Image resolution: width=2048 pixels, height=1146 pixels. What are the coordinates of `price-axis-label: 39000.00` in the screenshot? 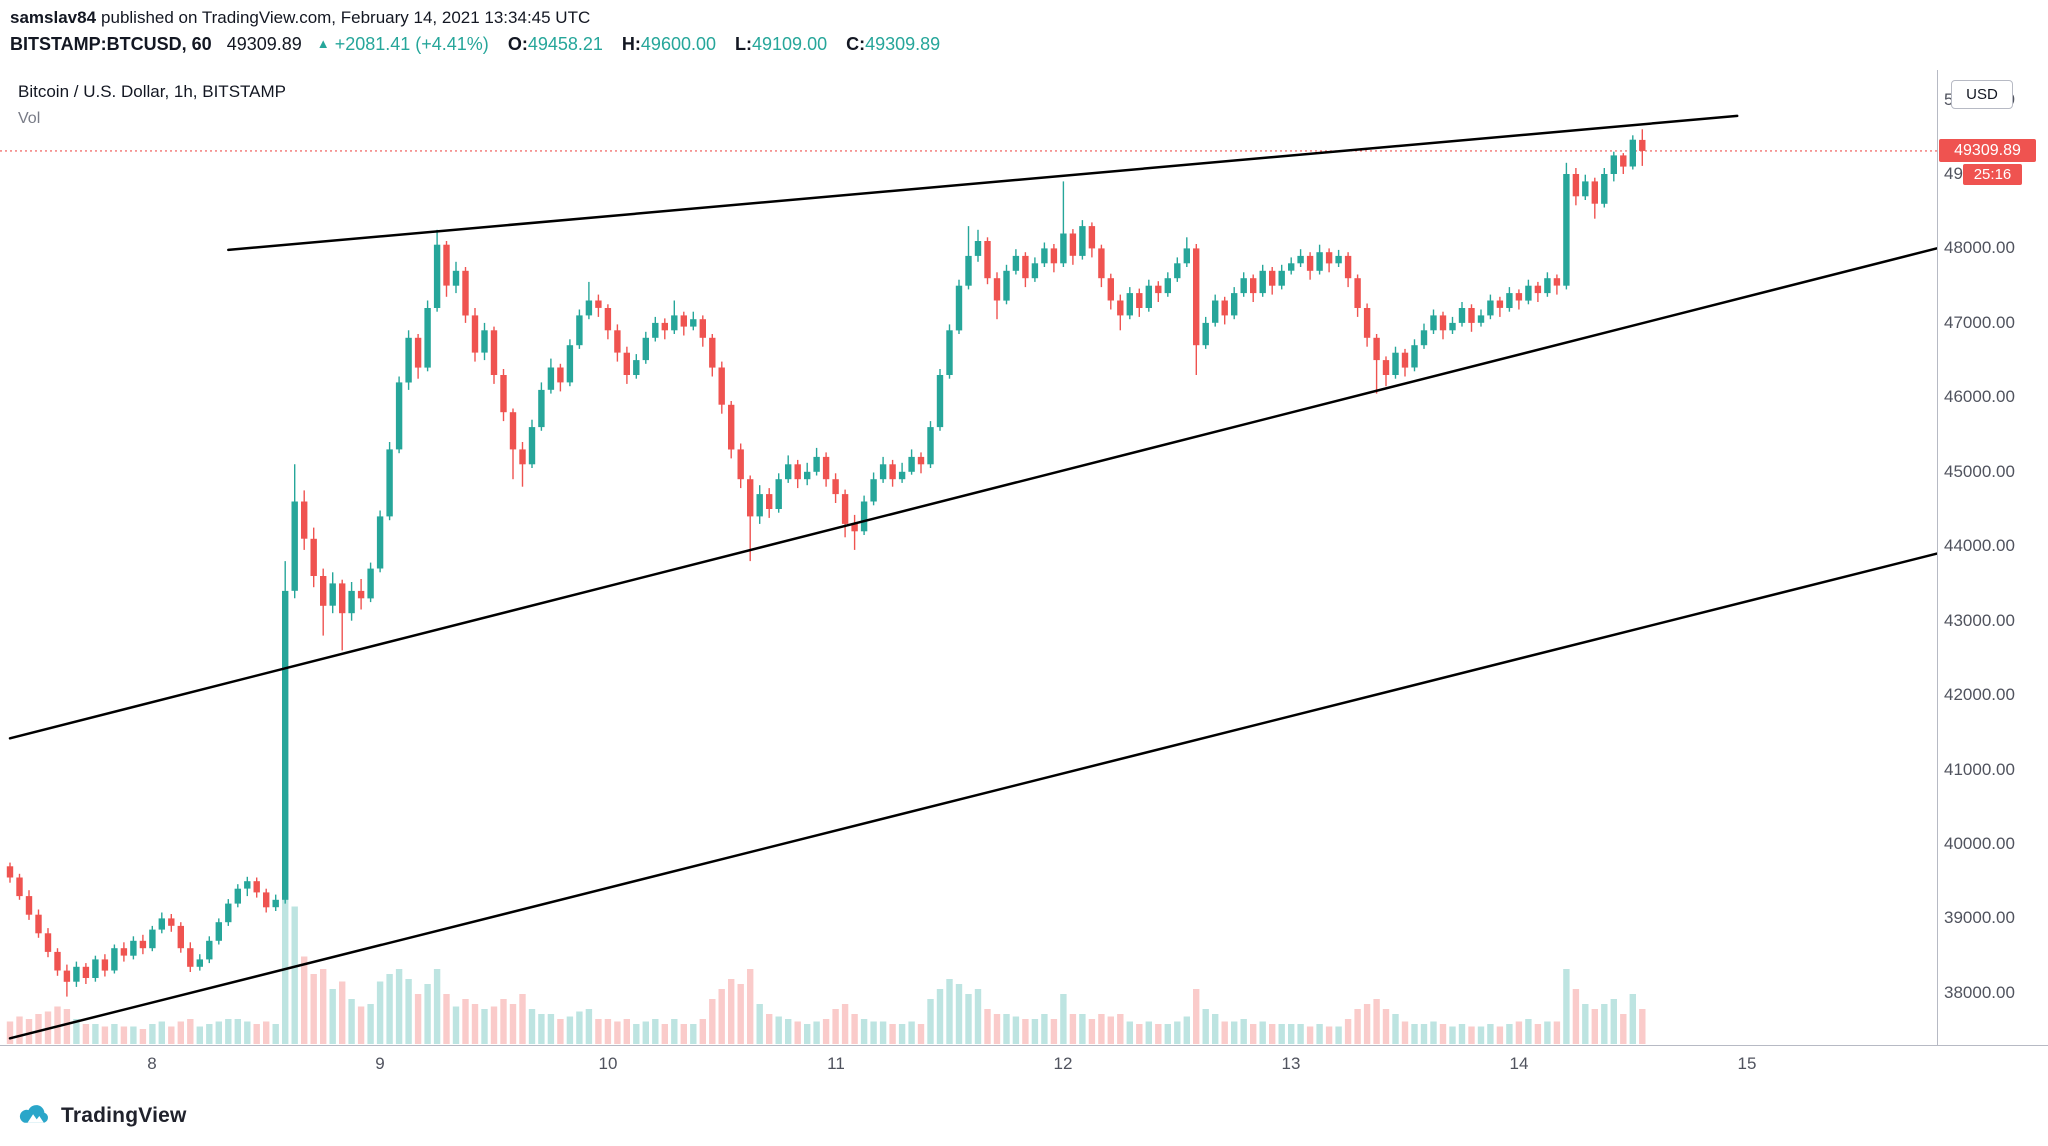 It's located at (1979, 917).